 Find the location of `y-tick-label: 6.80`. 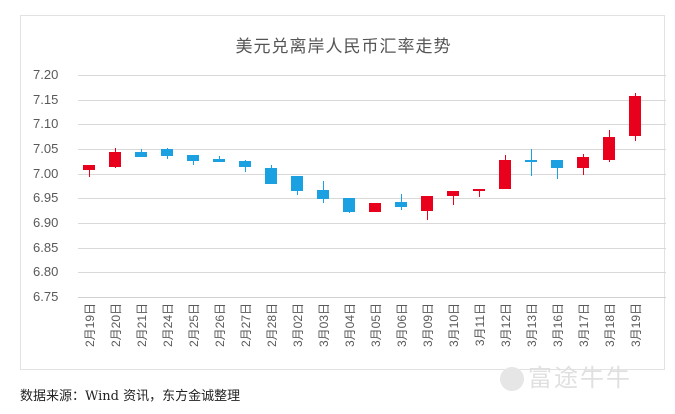

y-tick-label: 6.80 is located at coordinates (46, 272).